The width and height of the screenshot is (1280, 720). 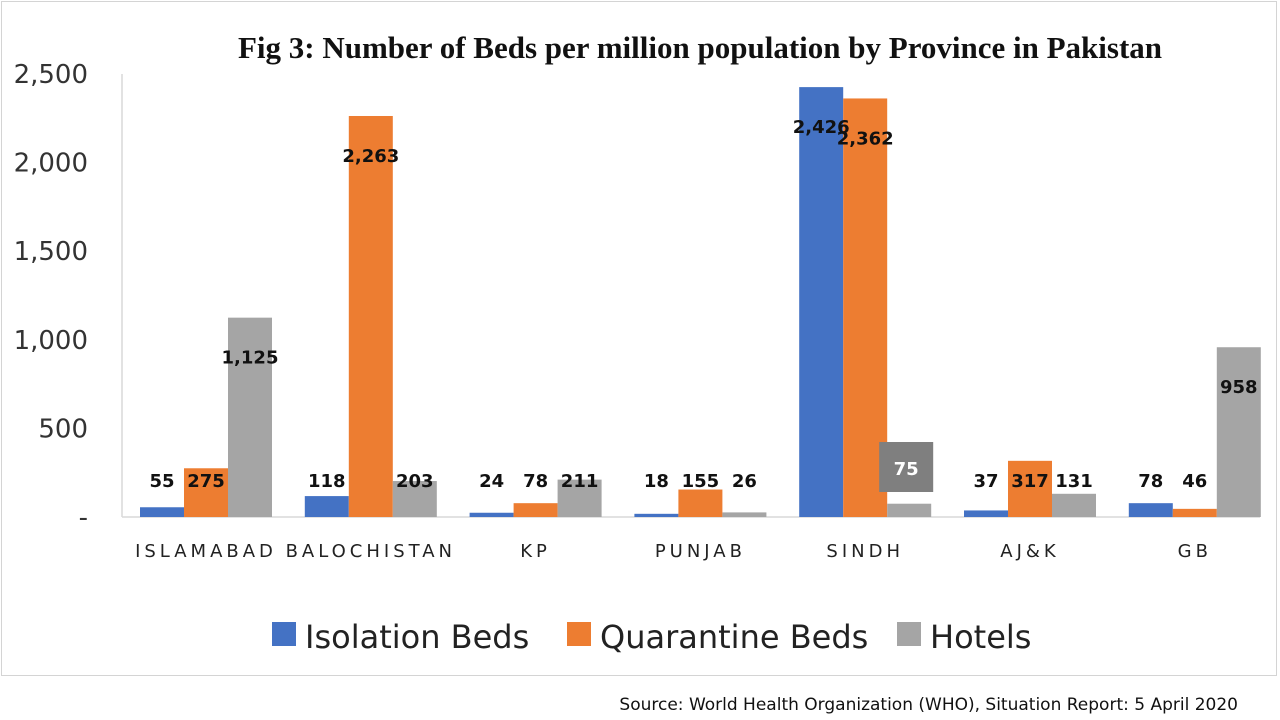 I want to click on legend-label: Hotels, so click(x=980, y=637).